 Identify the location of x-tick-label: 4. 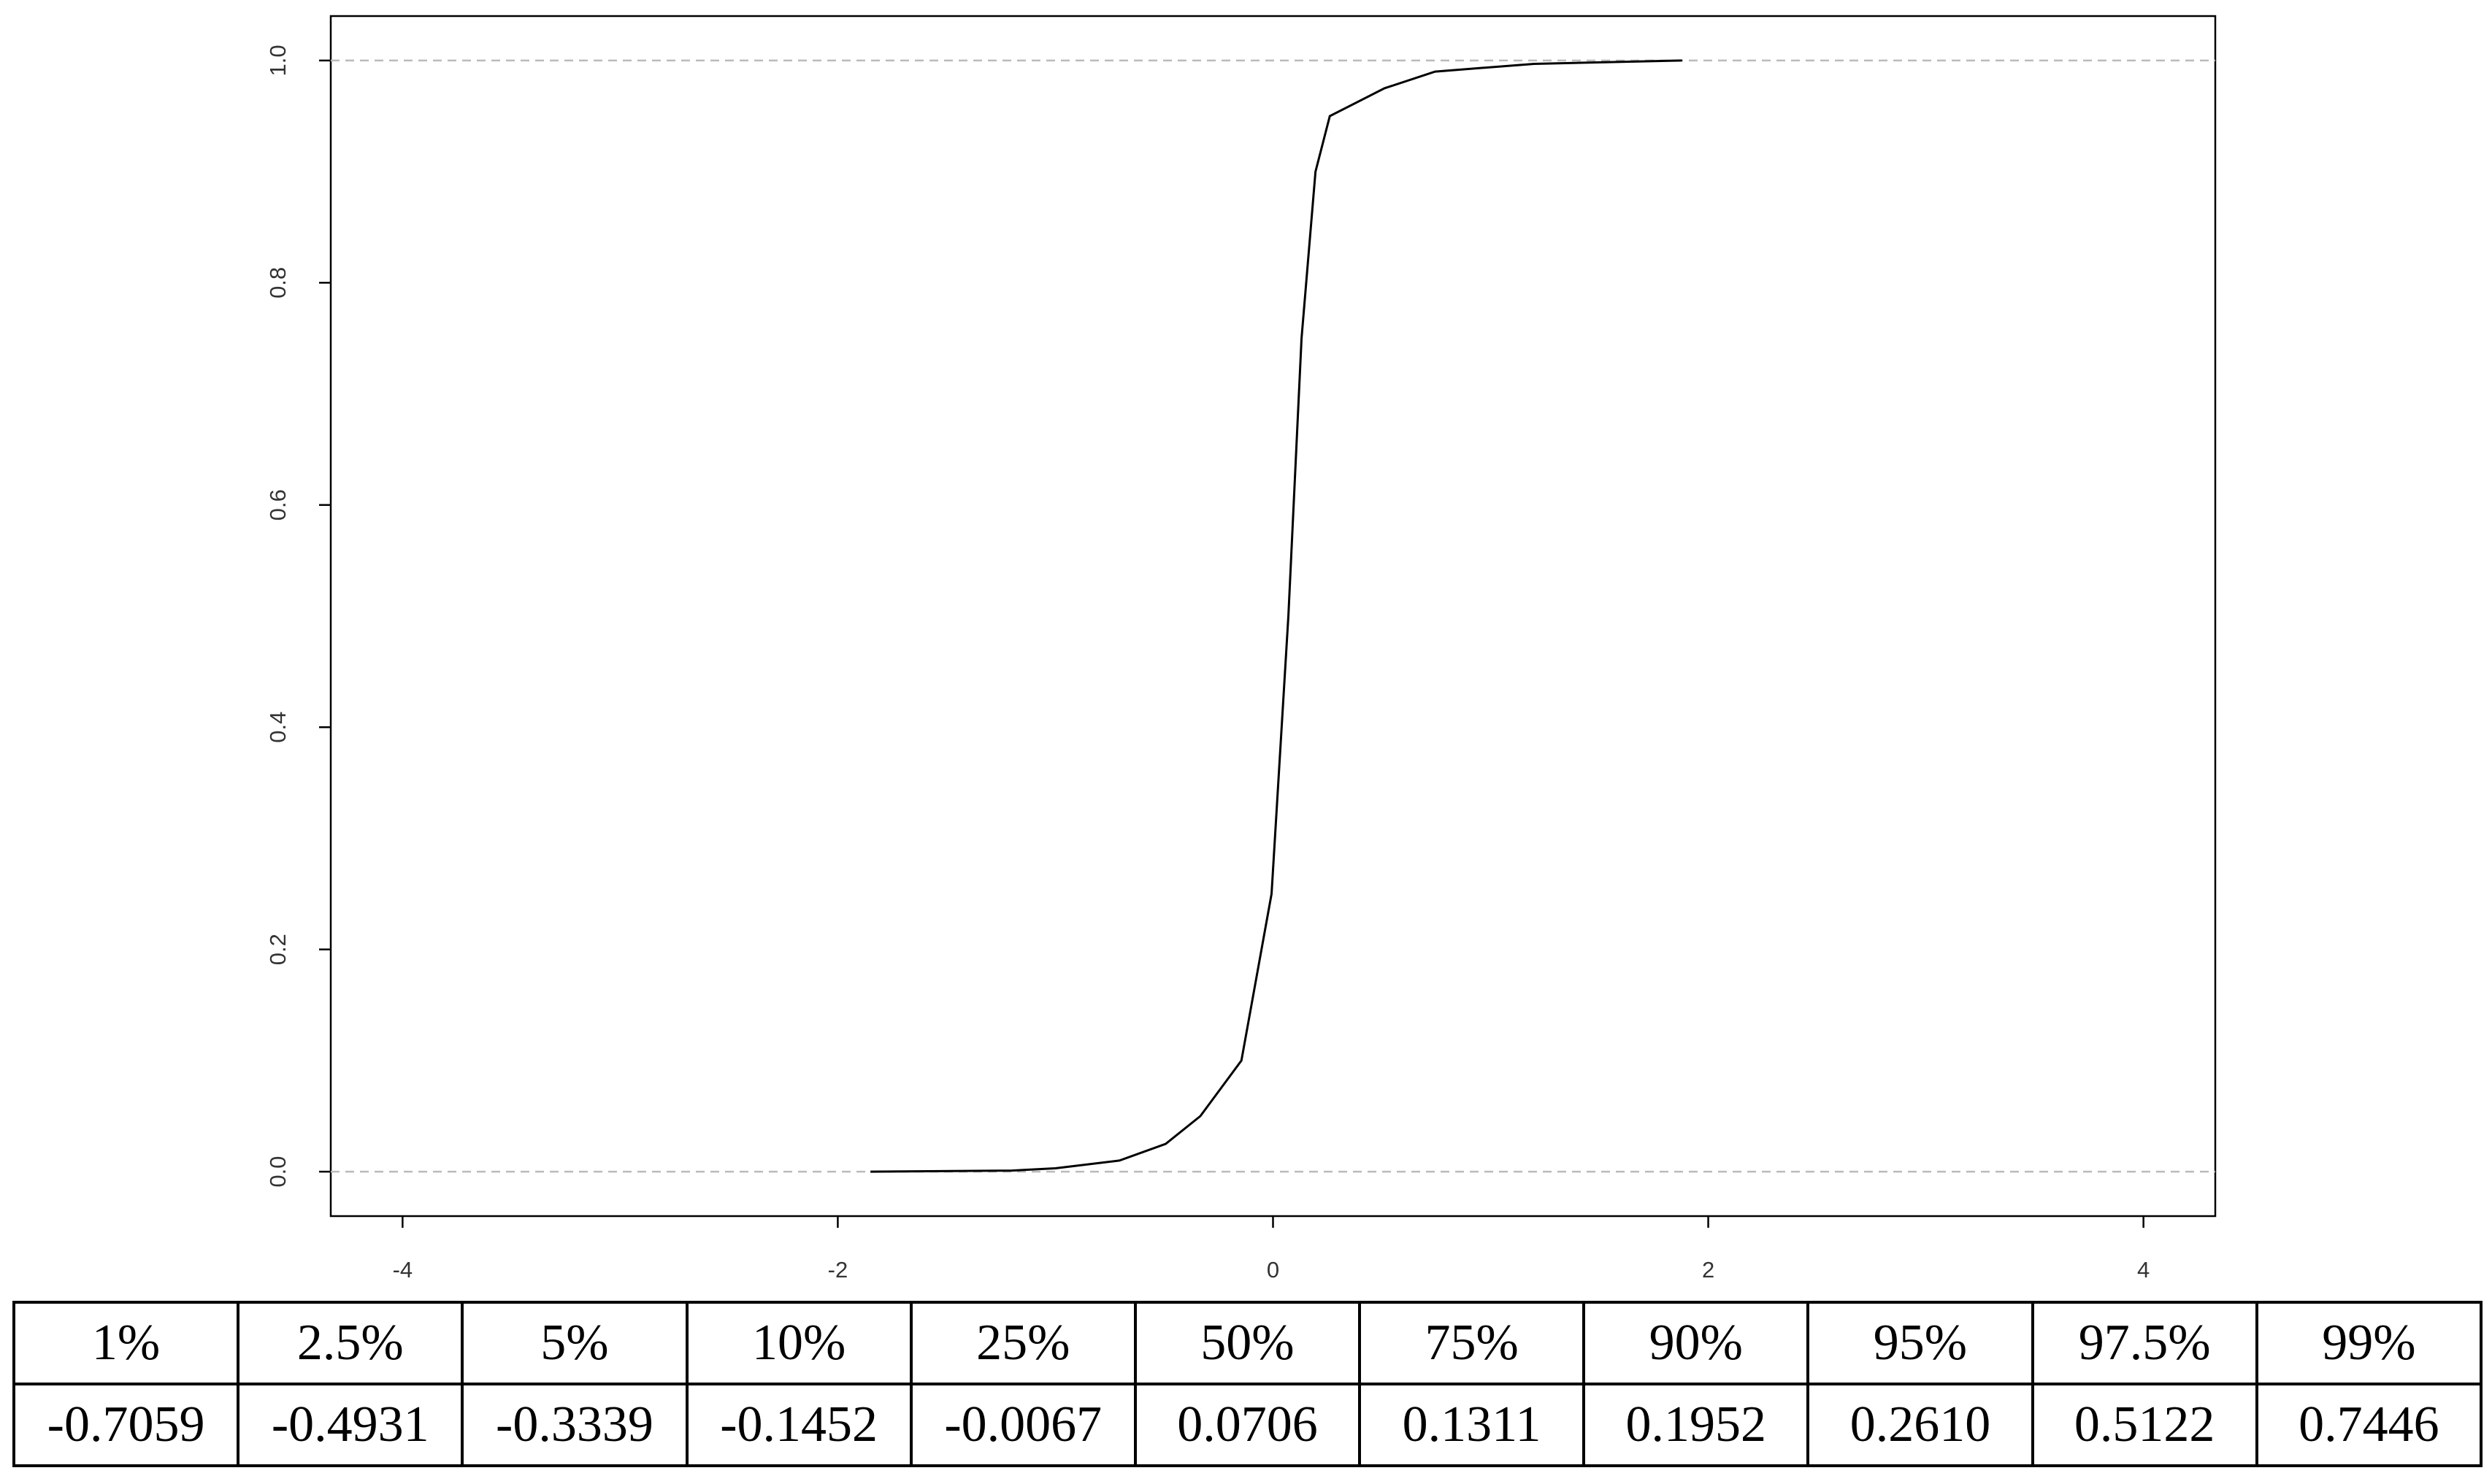
(2143, 1270).